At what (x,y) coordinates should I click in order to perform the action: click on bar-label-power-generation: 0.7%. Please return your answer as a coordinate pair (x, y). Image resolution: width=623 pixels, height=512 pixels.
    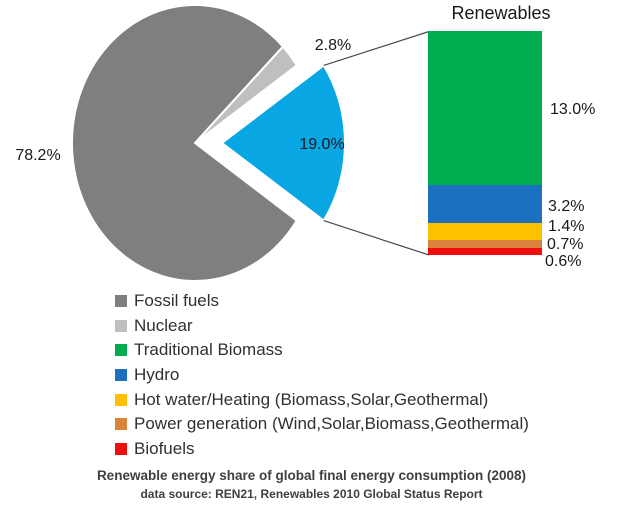
    Looking at the image, I should click on (565, 244).